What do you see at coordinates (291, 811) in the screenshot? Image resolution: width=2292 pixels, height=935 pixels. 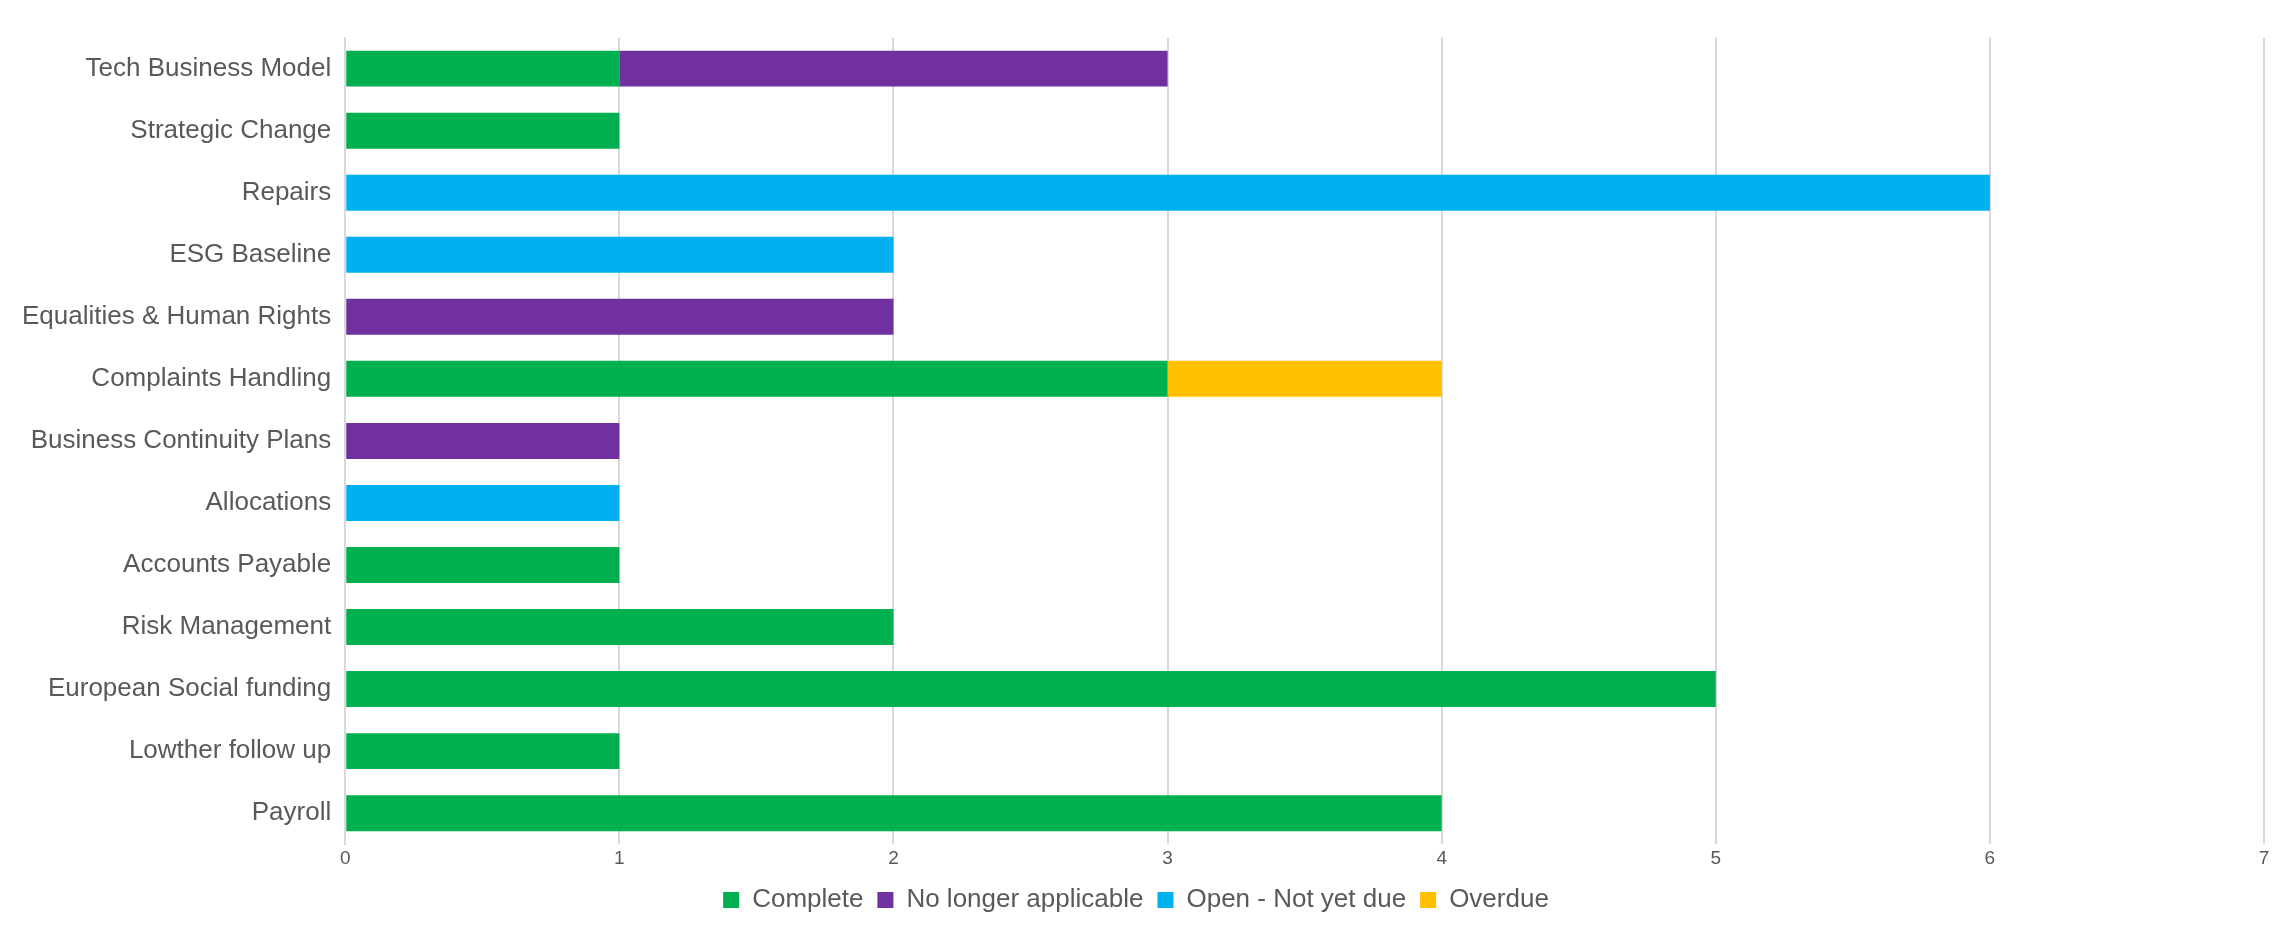 I see `y-tick-label: Payroll` at bounding box center [291, 811].